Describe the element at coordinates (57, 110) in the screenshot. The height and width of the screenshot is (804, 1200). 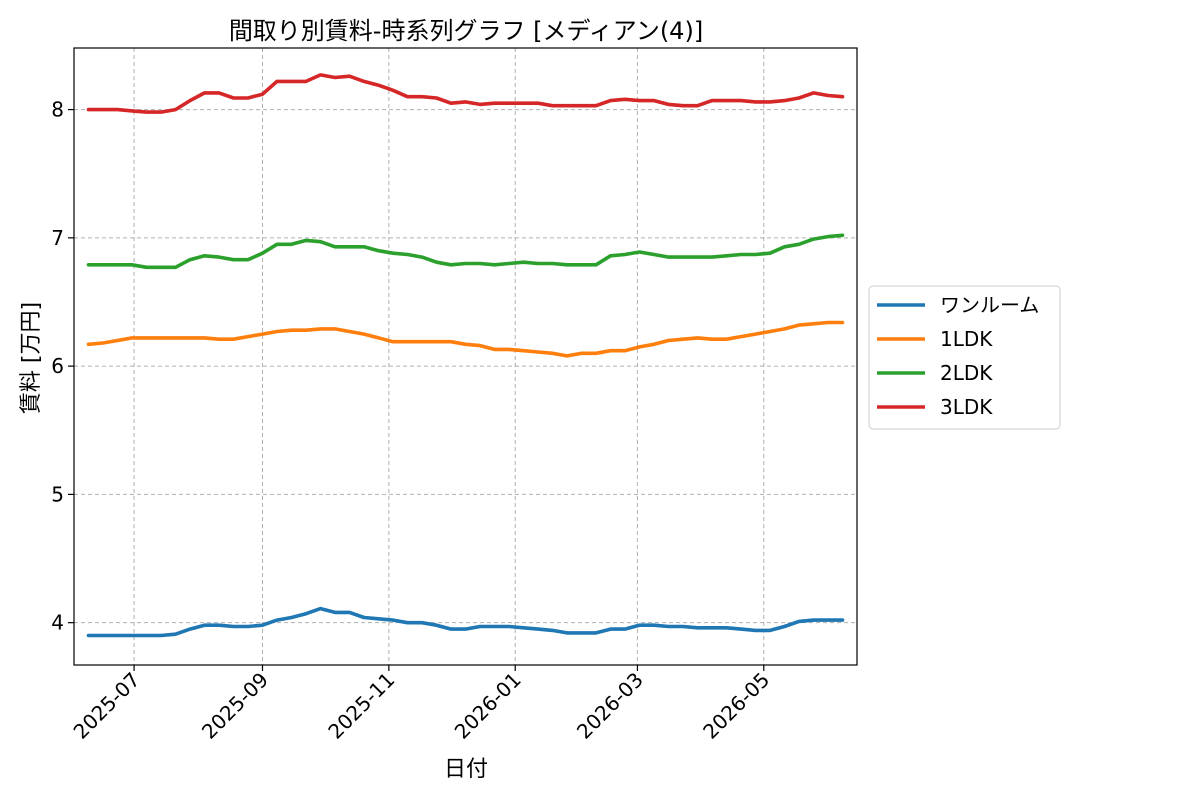
I see `y-tick-label: 8` at that location.